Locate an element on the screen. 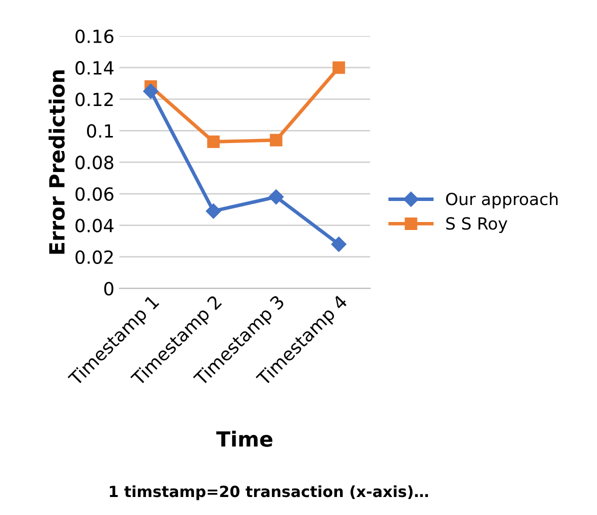 The width and height of the screenshot is (597, 515). y-tick-label: 0 is located at coordinates (109, 289).